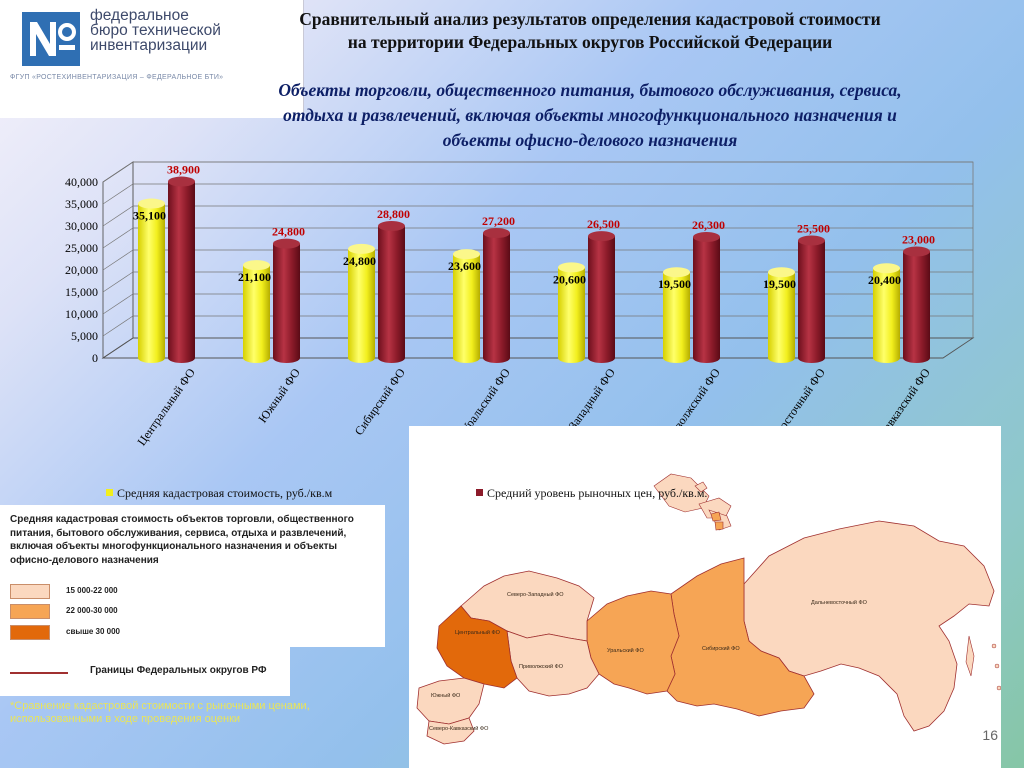 The image size is (1024, 768). I want to click on map-label-siberia: Сибирский ФО, so click(721, 649).